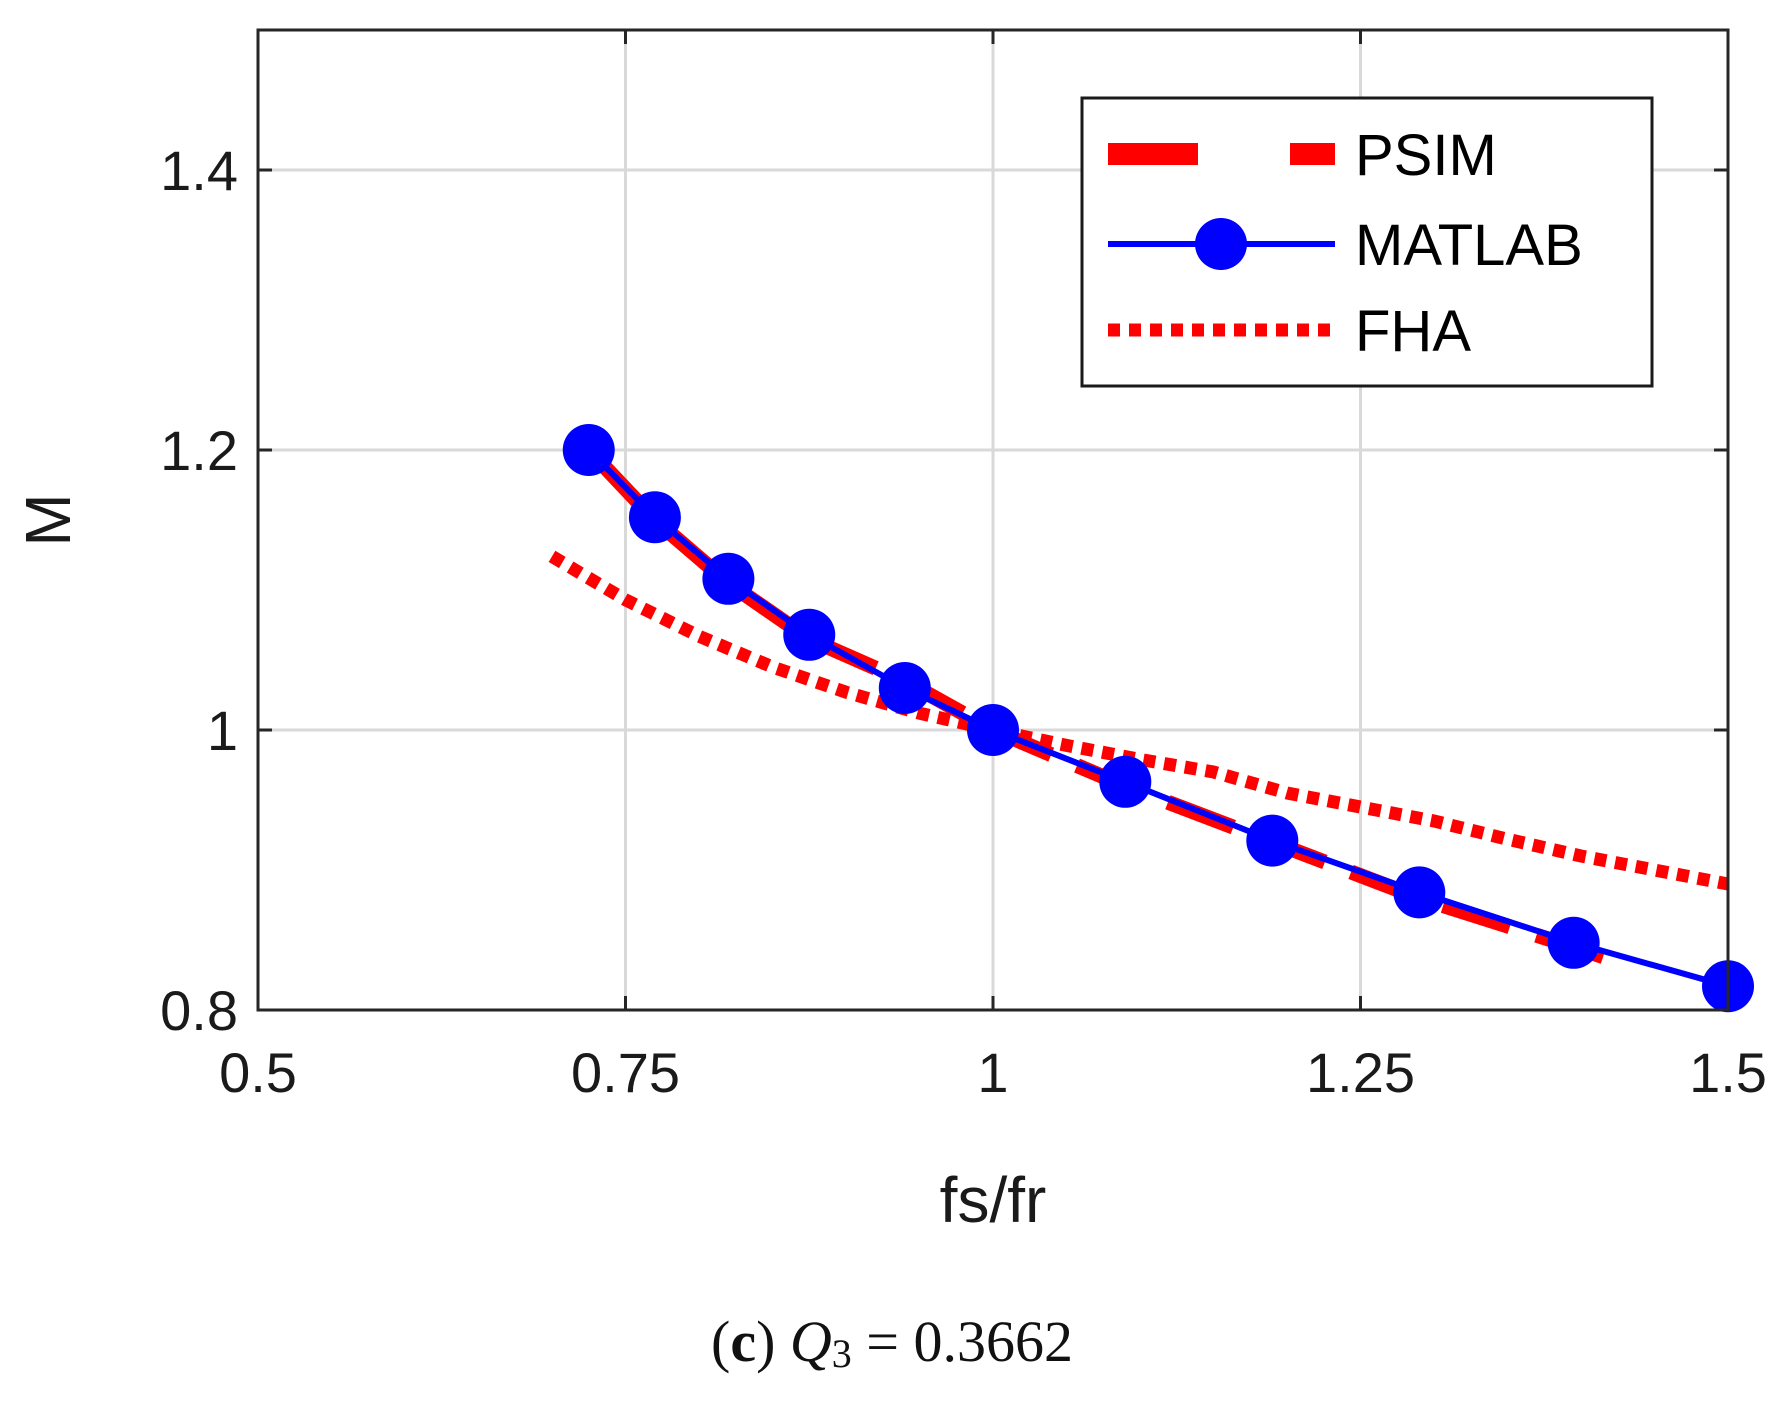 Image resolution: width=1784 pixels, height=1402 pixels. Describe the element at coordinates (720, 1341) in the screenshot. I see `caption-open-paren: (` at that location.